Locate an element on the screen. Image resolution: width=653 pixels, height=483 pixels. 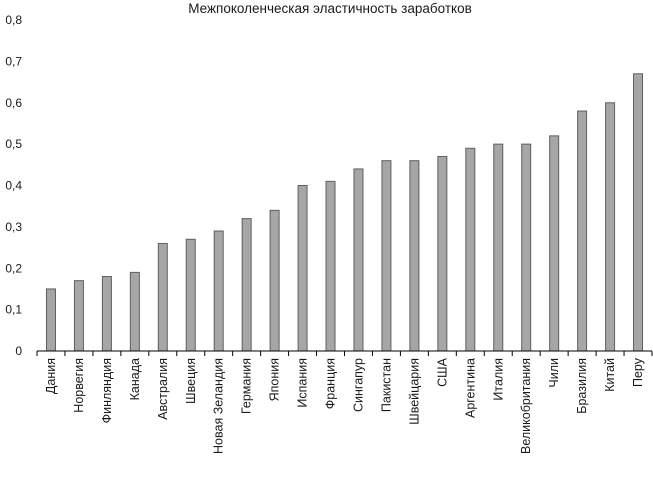
y-tick-label: 0,7 is located at coordinates (13, 61).